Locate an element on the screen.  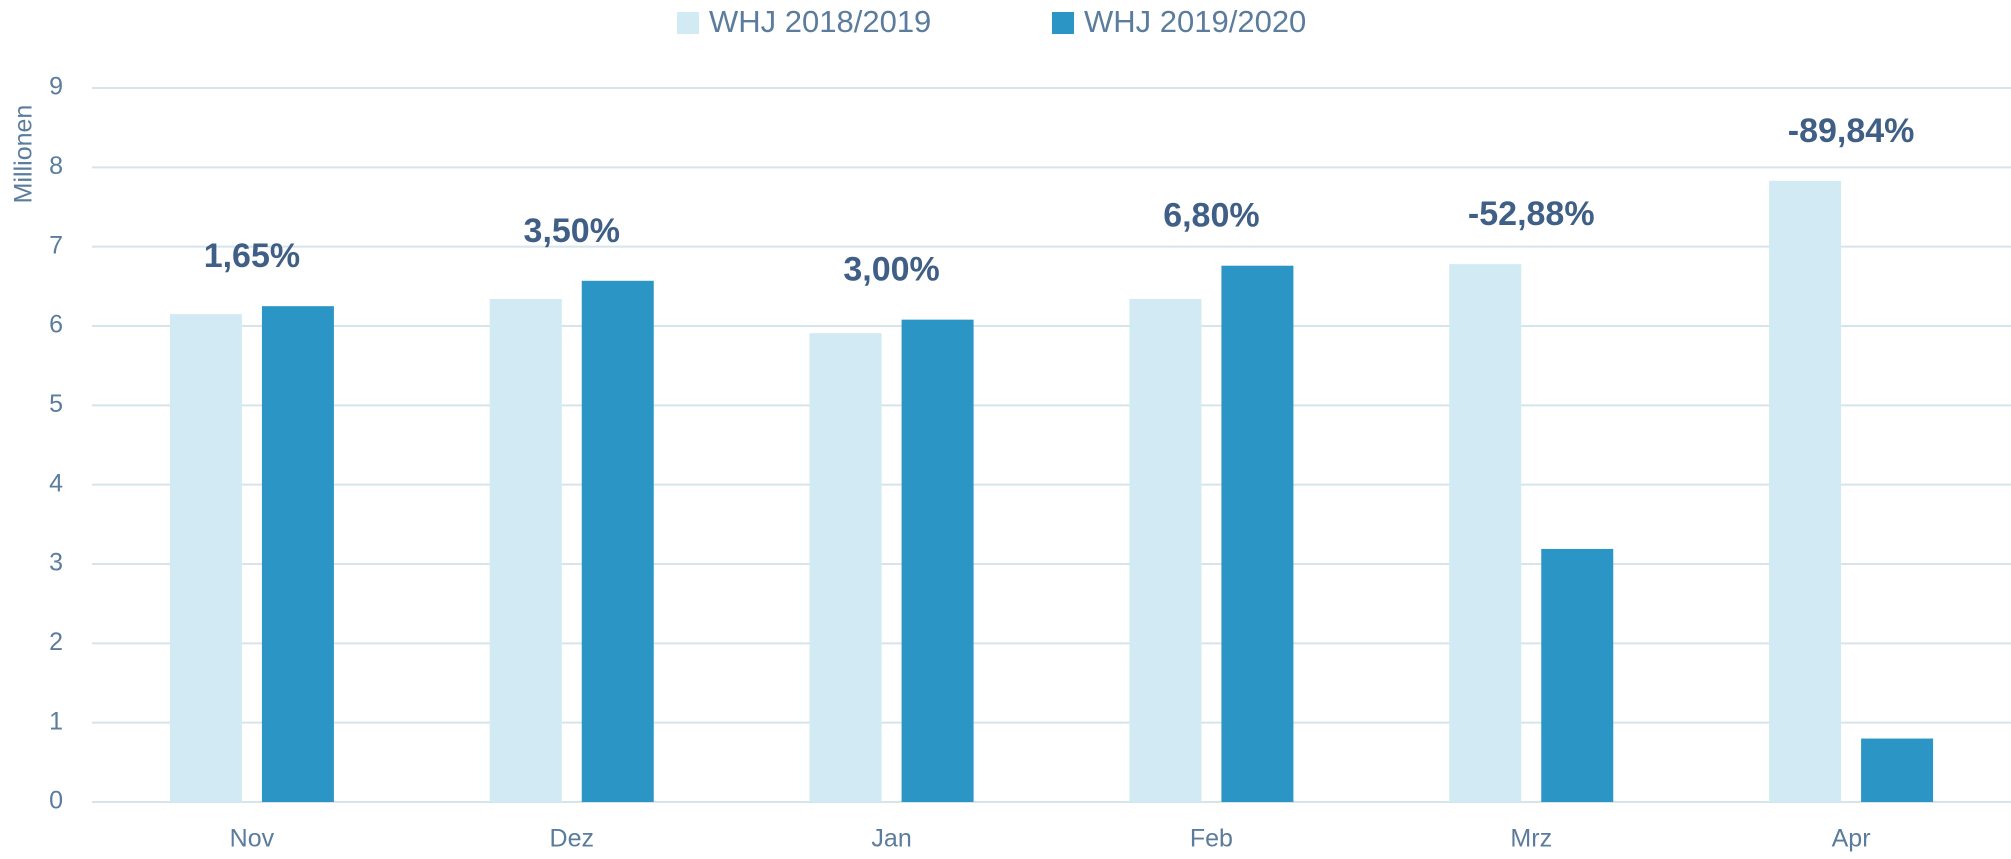
x-tick-label: Feb is located at coordinates (1211, 839).